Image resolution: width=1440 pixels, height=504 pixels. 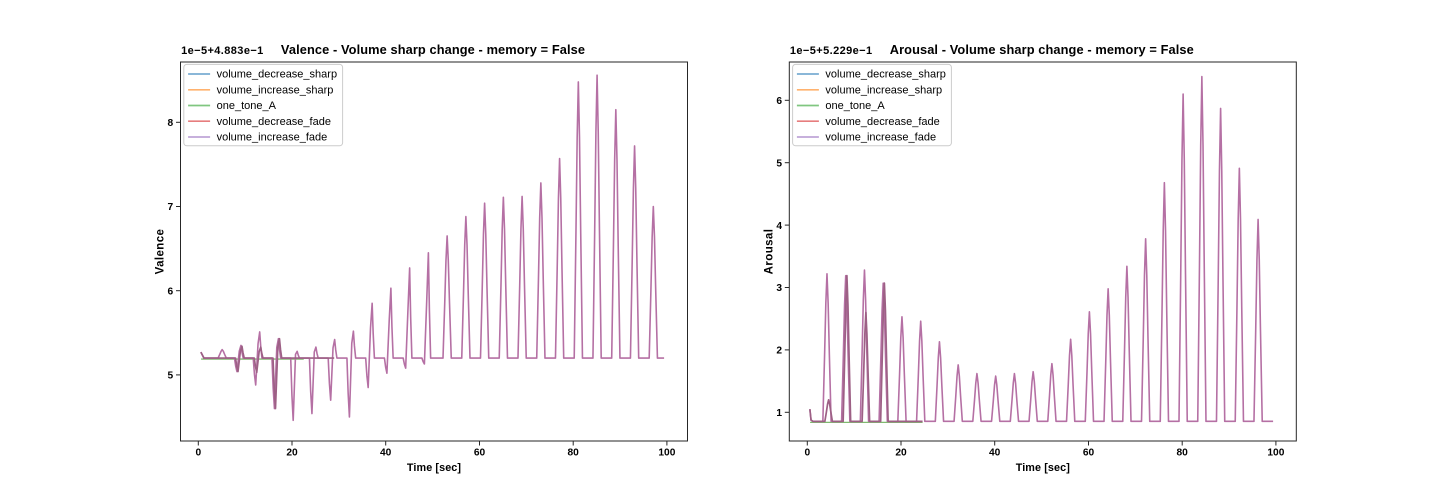 What do you see at coordinates (779, 288) in the screenshot?
I see `svg-text: 3` at bounding box center [779, 288].